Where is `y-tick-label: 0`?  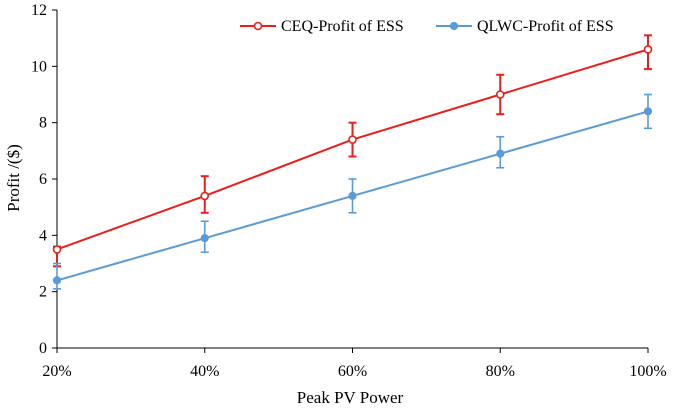
y-tick-label: 0 is located at coordinates (43, 348).